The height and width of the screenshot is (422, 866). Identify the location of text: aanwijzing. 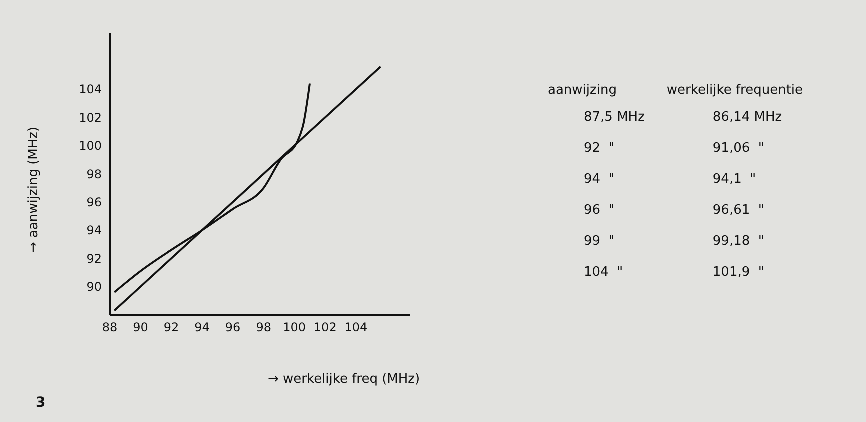
(583, 91).